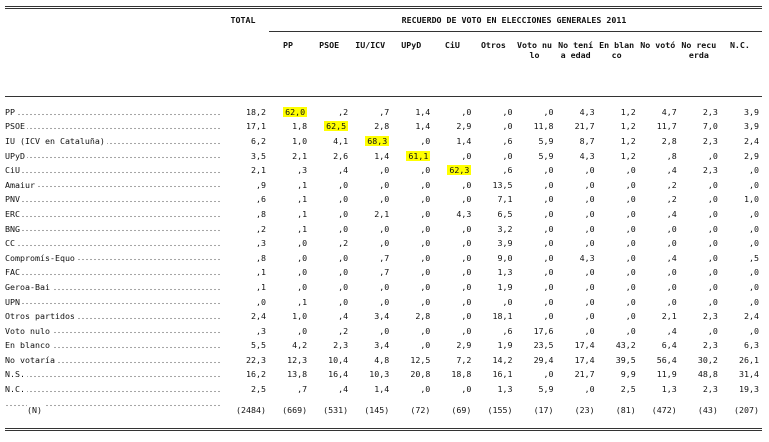 The image size is (769, 442). I want to click on value: ,4, so click(671, 257).